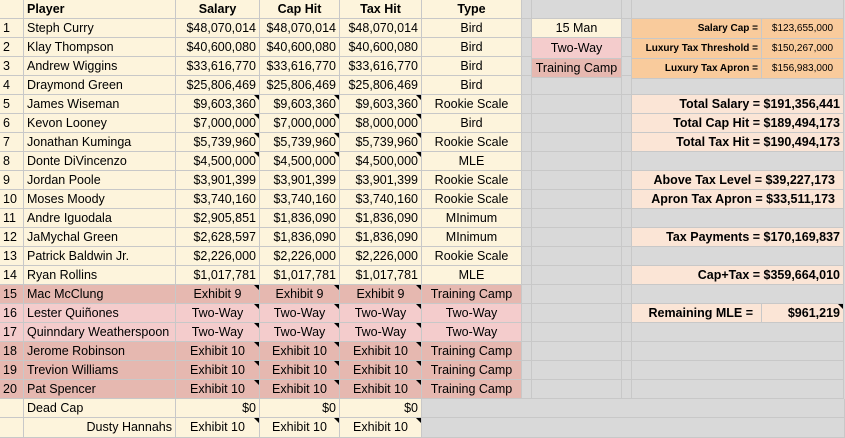 The height and width of the screenshot is (438, 845). Describe the element at coordinates (100, 85) in the screenshot. I see `player-name-cell: Draymond Green` at that location.